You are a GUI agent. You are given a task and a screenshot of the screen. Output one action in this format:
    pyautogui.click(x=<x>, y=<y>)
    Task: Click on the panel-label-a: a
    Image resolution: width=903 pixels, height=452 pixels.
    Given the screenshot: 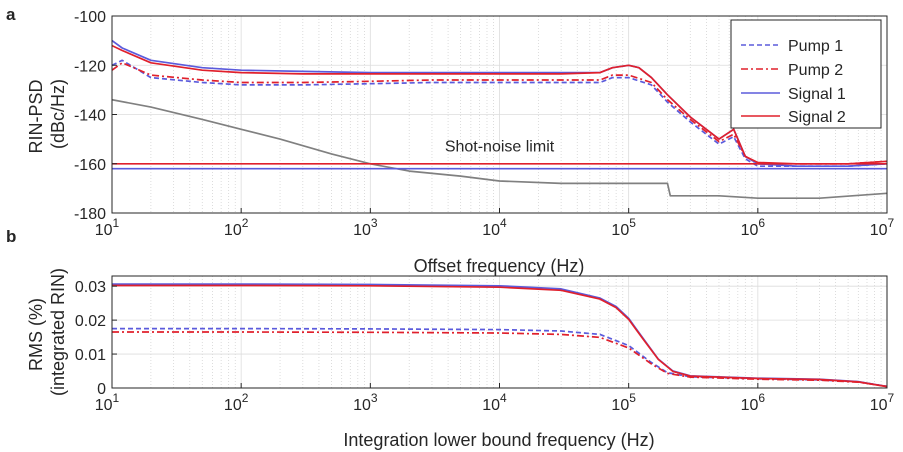 What is the action you would take?
    pyautogui.click(x=11, y=14)
    